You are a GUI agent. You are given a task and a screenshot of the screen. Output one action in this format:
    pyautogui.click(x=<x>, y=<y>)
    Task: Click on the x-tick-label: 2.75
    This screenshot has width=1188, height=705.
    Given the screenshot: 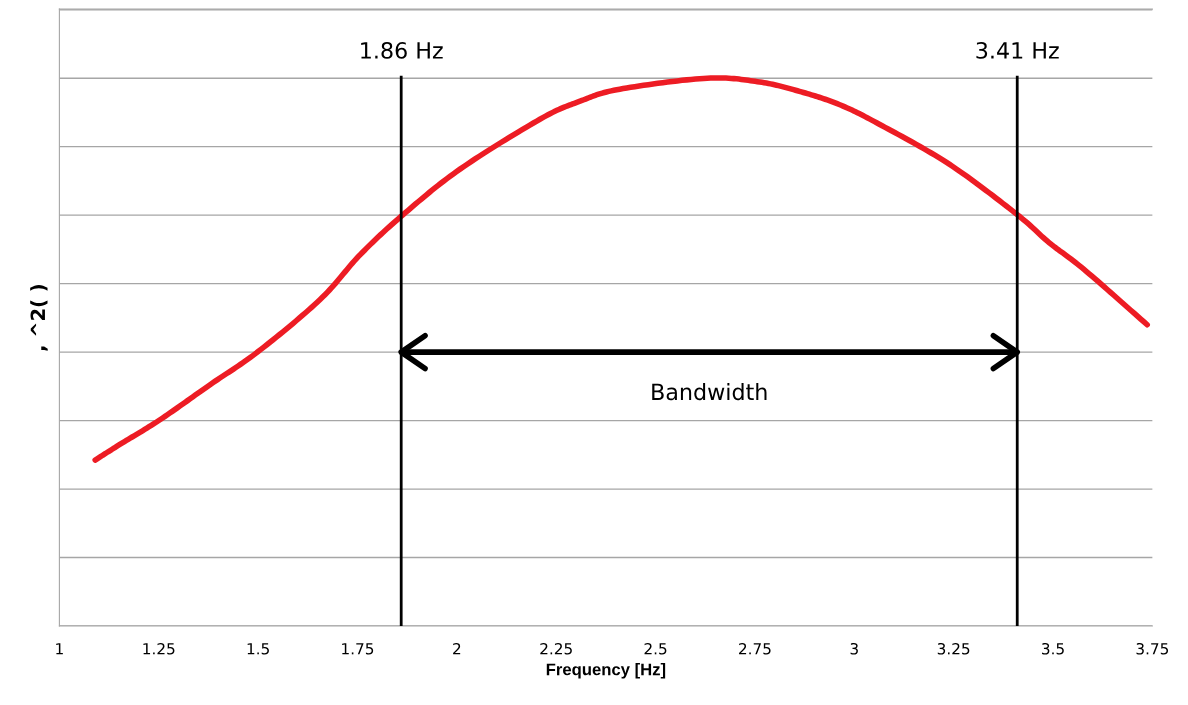 What is the action you would take?
    pyautogui.click(x=755, y=648)
    